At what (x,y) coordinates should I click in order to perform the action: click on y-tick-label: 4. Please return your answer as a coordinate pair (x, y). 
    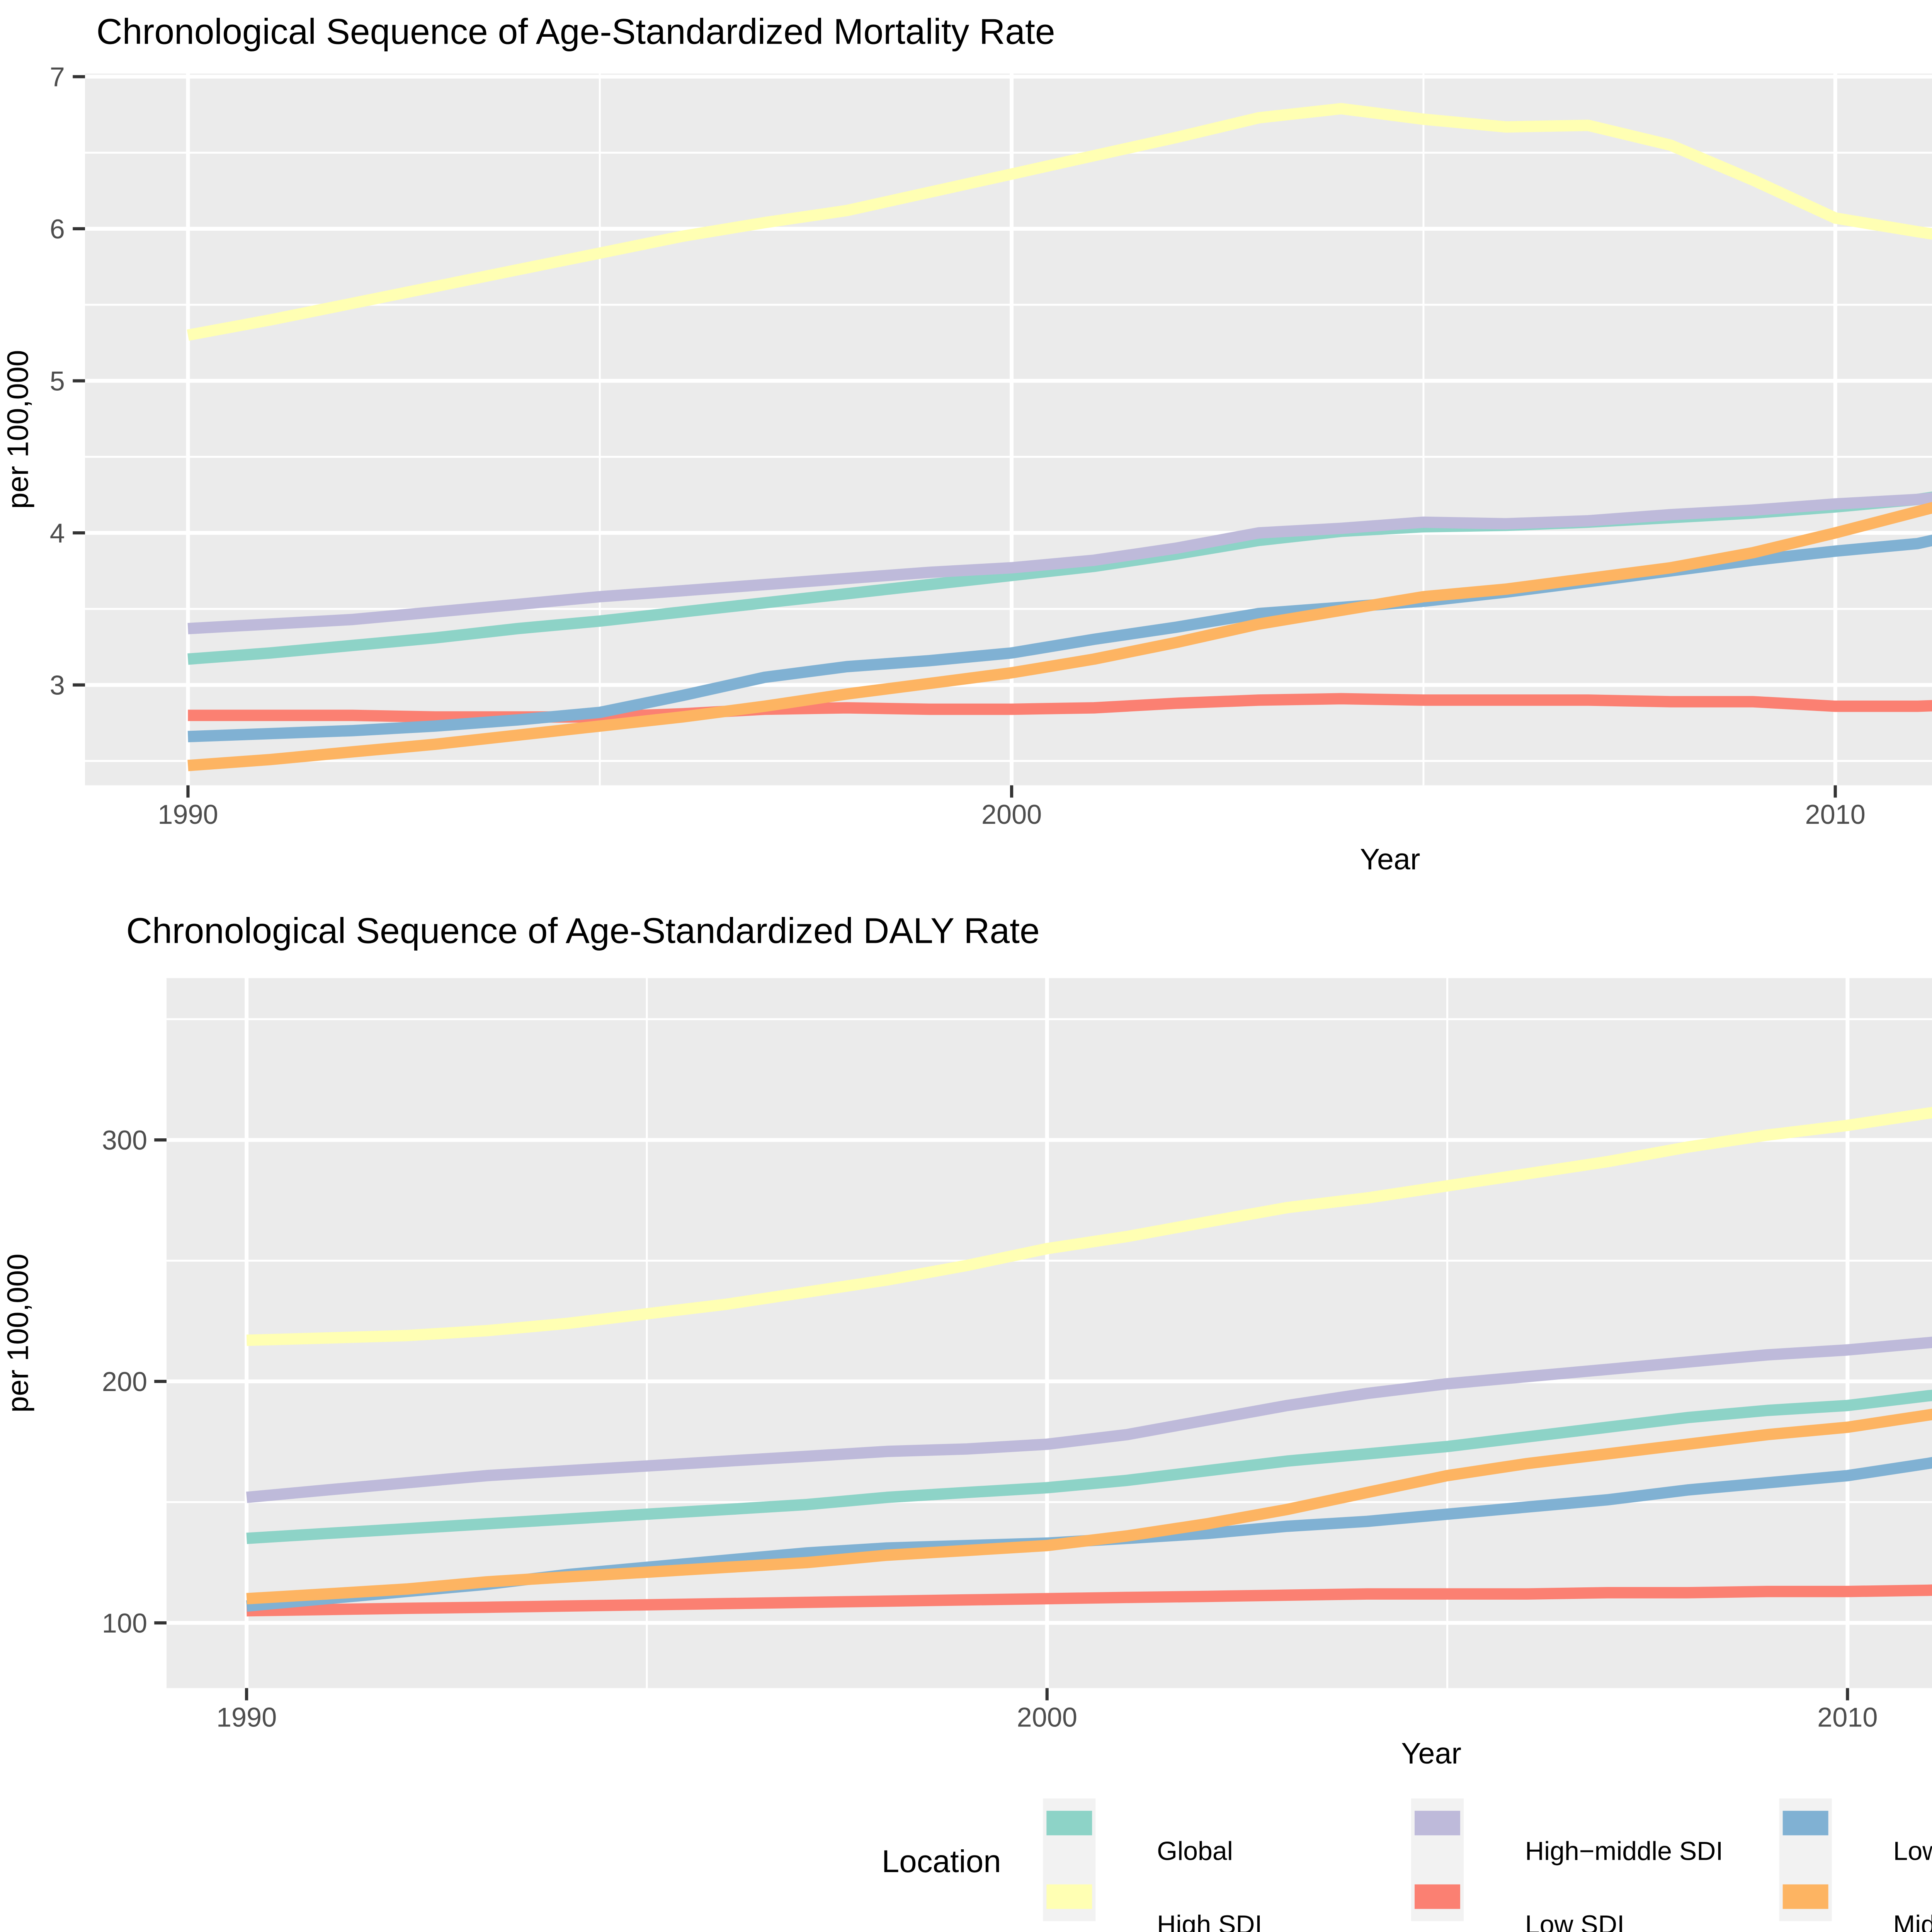
    Looking at the image, I should click on (58, 533).